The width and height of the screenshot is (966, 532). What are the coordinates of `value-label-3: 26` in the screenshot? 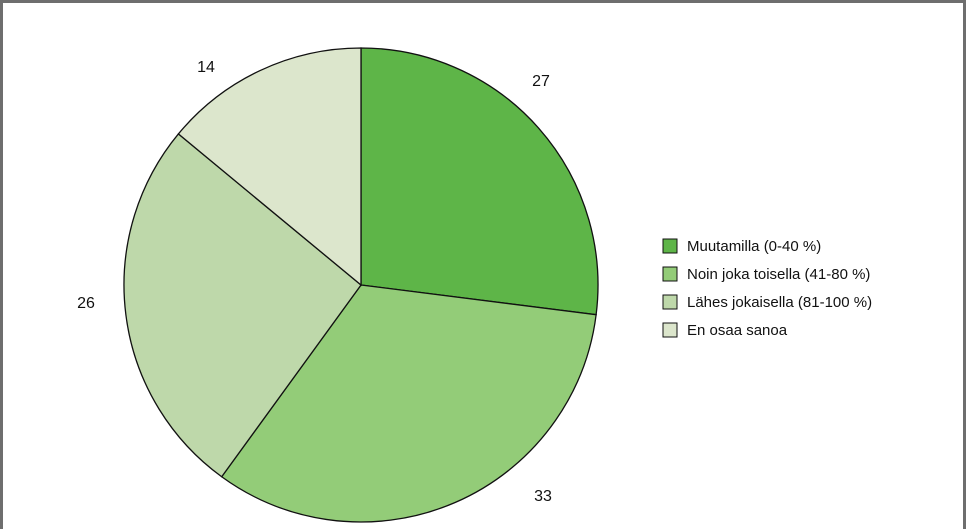 It's located at (86, 303).